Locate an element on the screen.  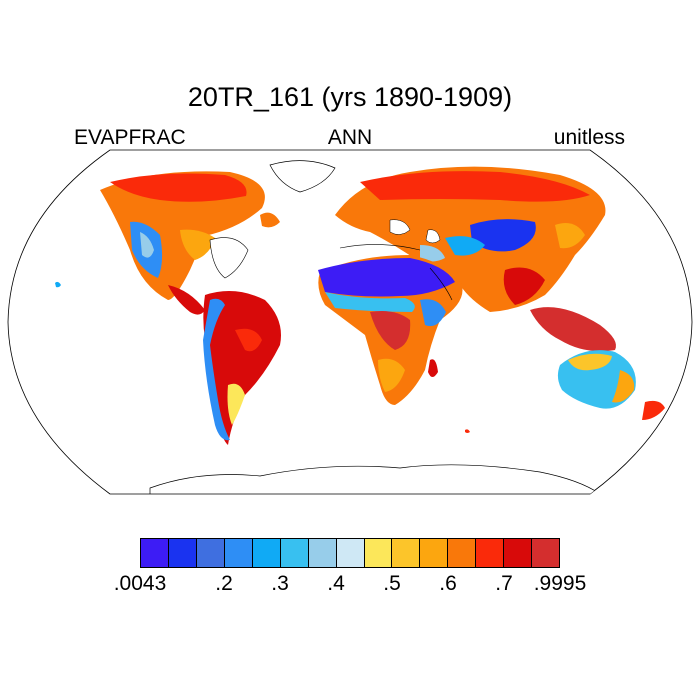
north-america is located at coordinates (167, 243).